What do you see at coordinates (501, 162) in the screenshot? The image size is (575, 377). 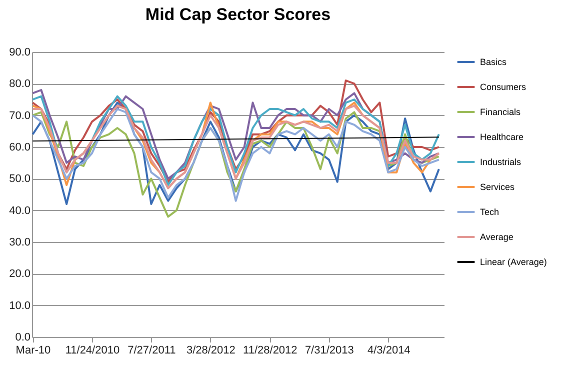 I see `legend-label: Industrials` at bounding box center [501, 162].